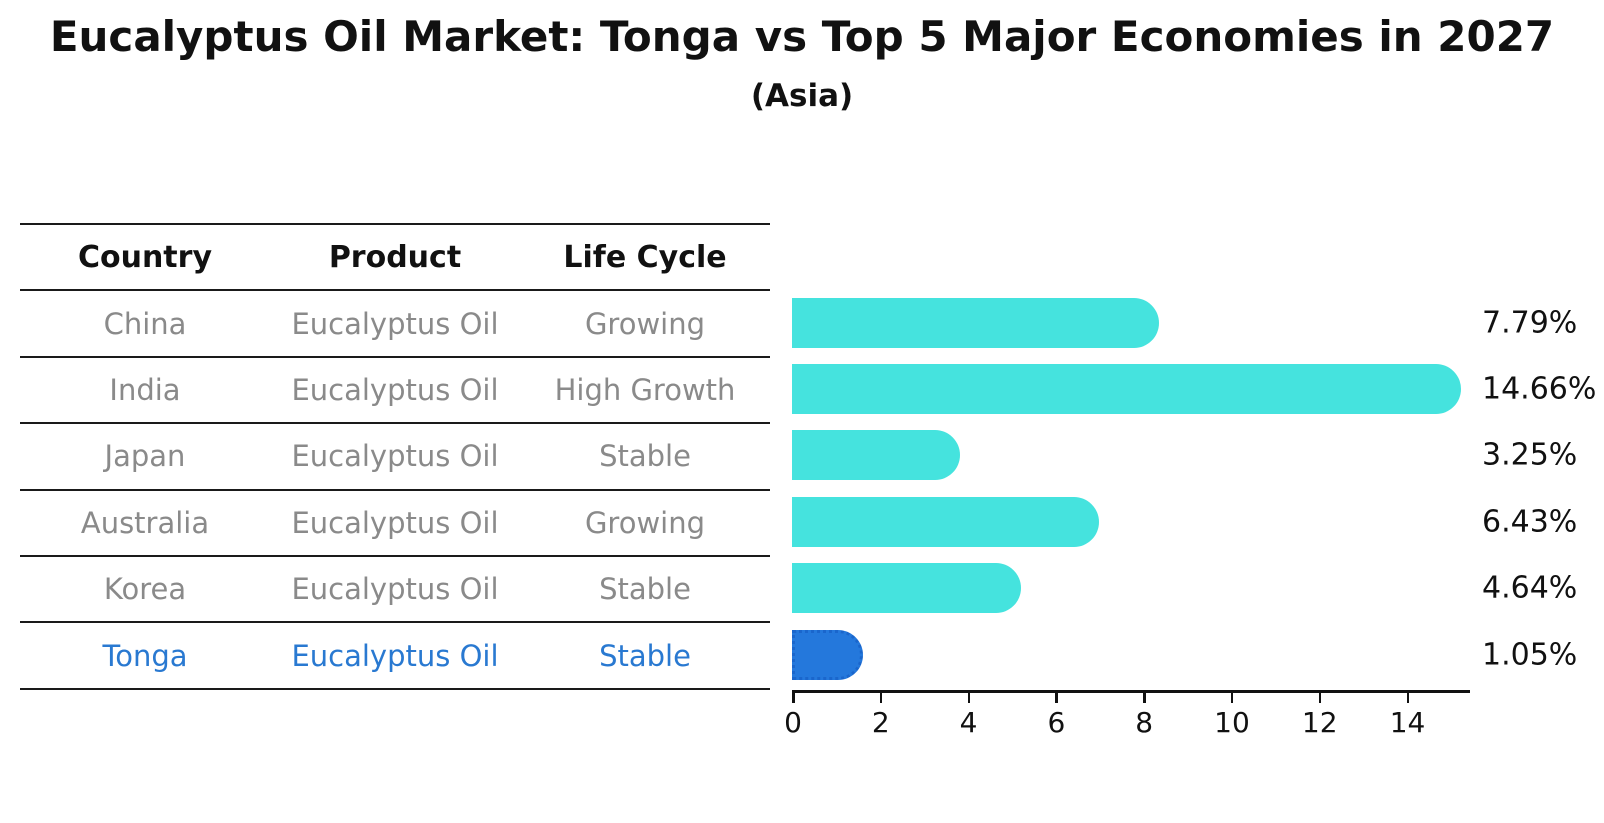 This screenshot has width=1604, height=823. I want to click on value-label-china: 7.79%, so click(1530, 323).